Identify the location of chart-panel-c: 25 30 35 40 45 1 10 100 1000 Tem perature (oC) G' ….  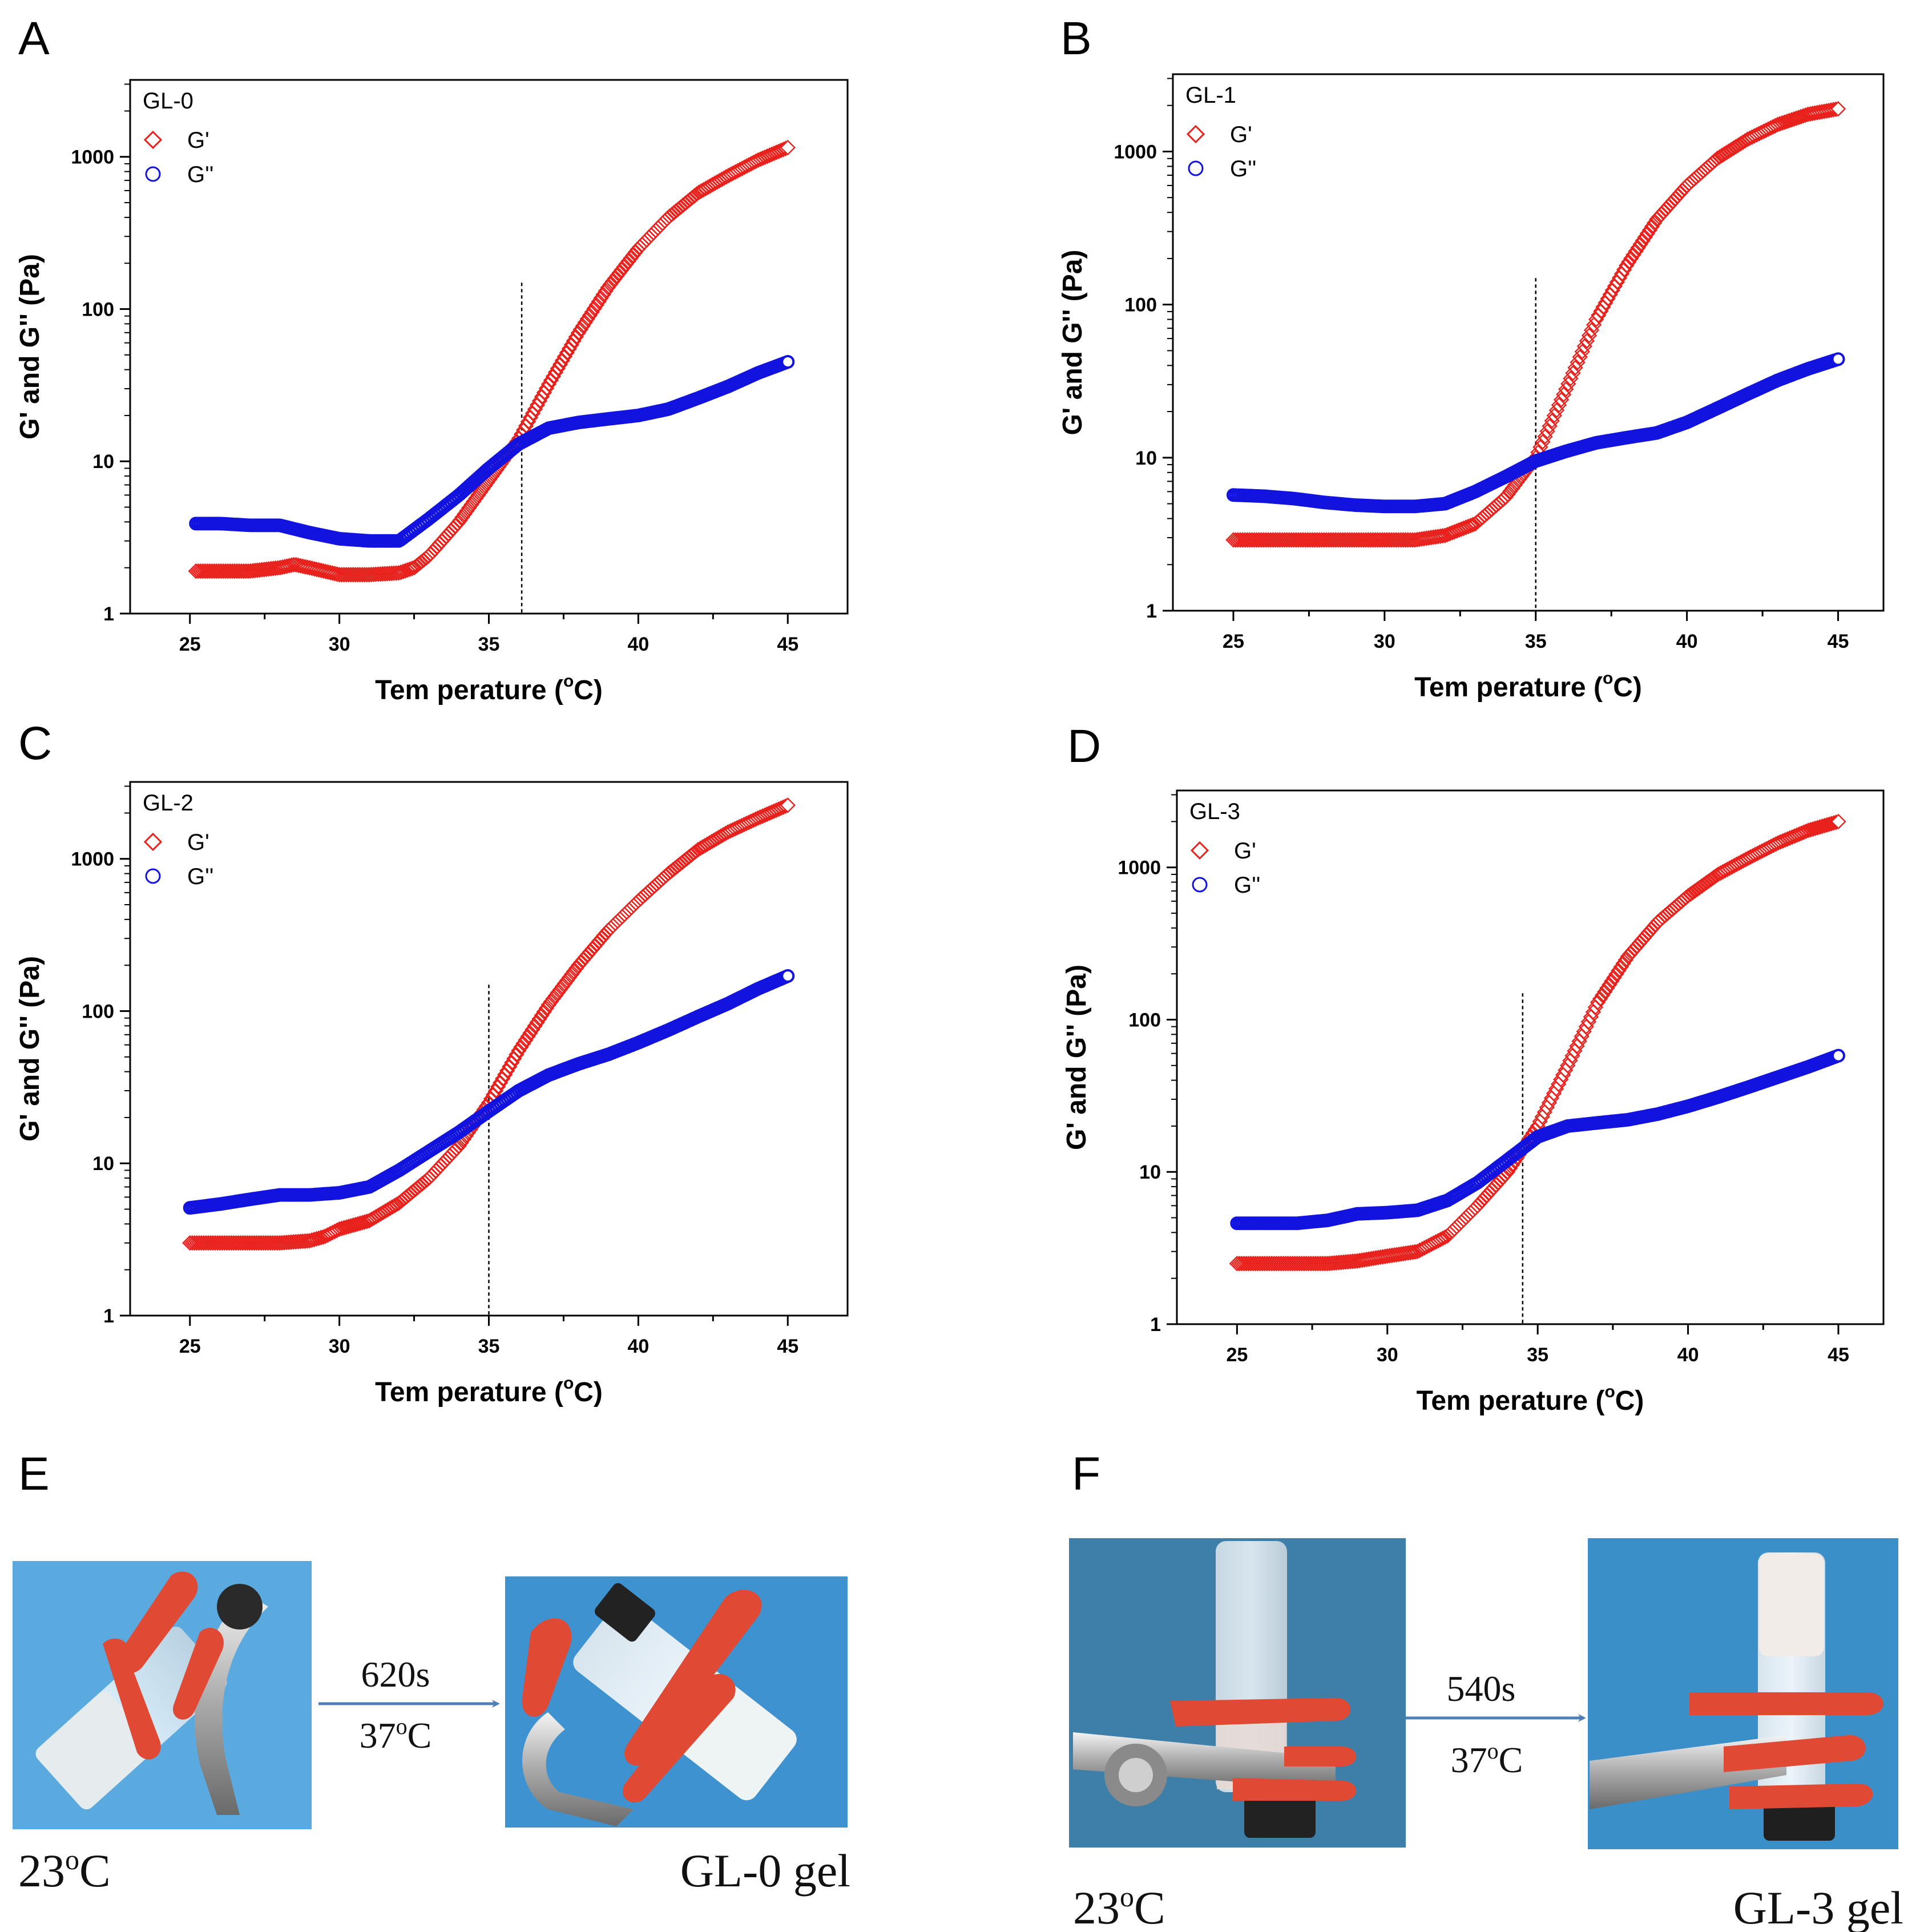
(432, 1094).